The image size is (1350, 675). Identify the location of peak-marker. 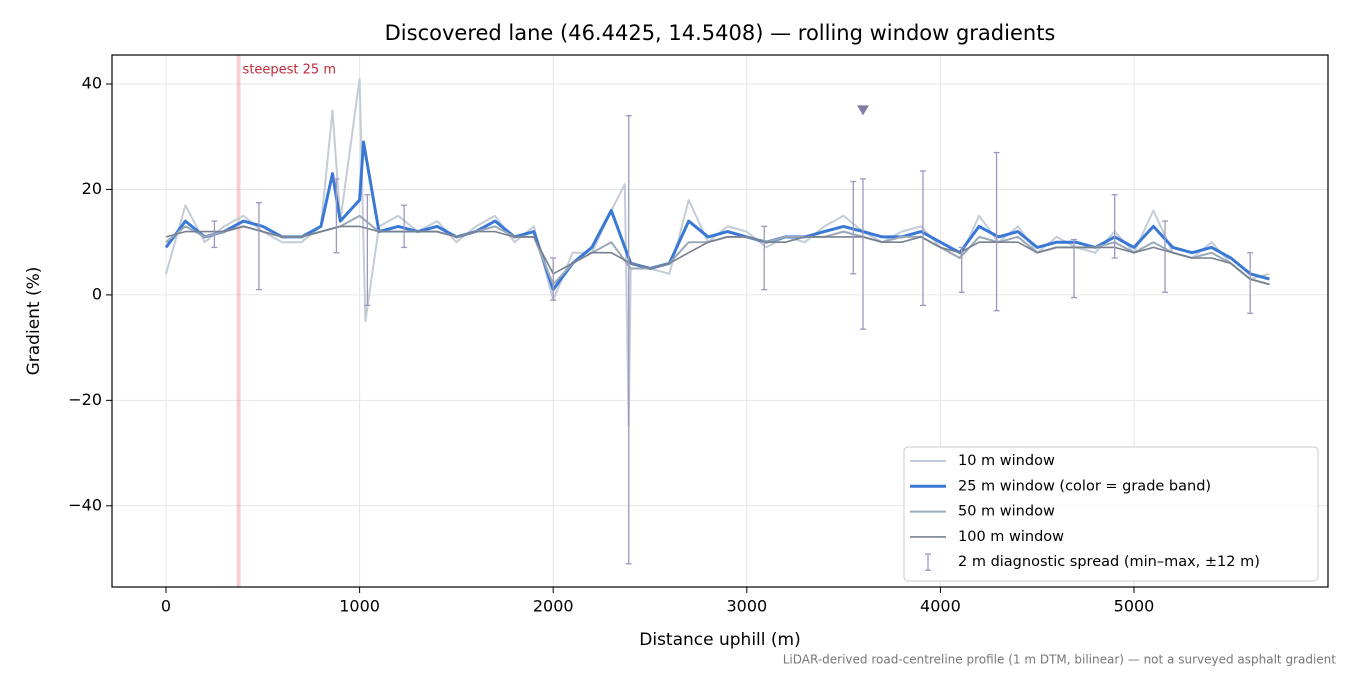
(862, 110).